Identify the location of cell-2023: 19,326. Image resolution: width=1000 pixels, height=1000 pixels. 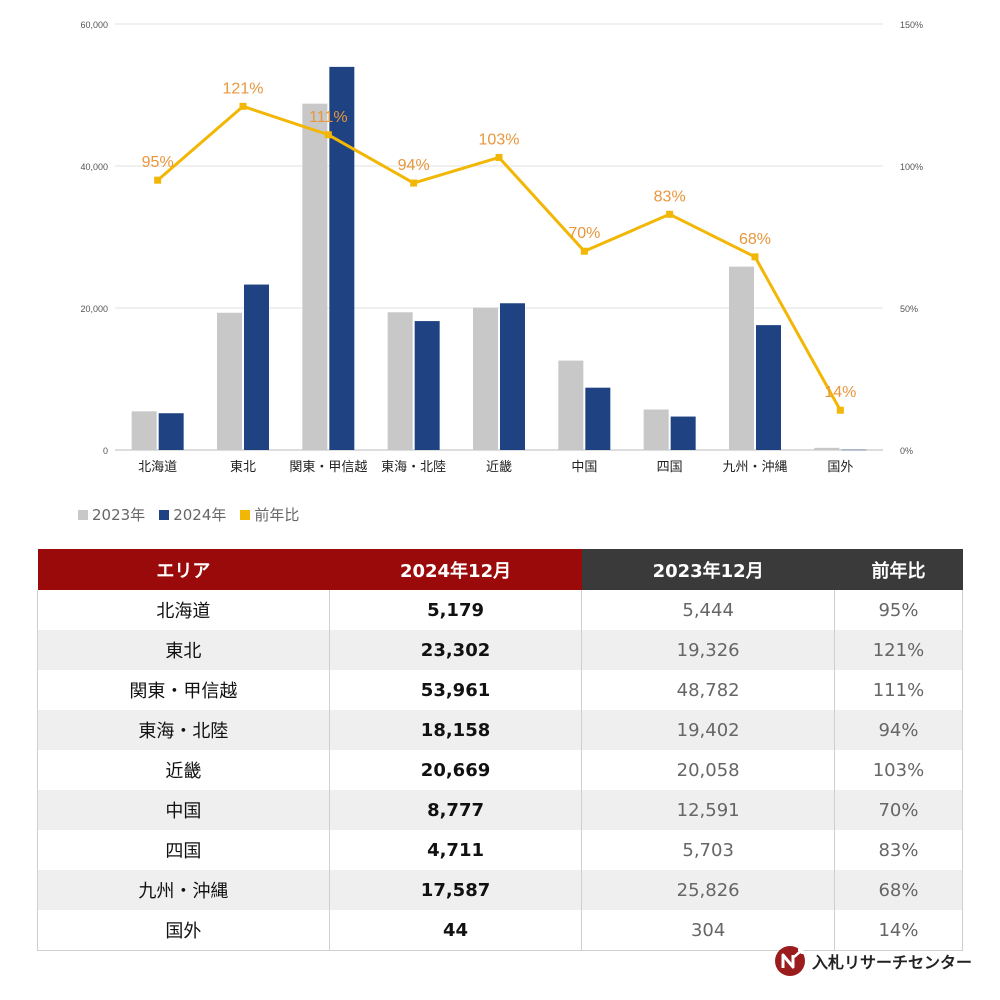
(708, 650).